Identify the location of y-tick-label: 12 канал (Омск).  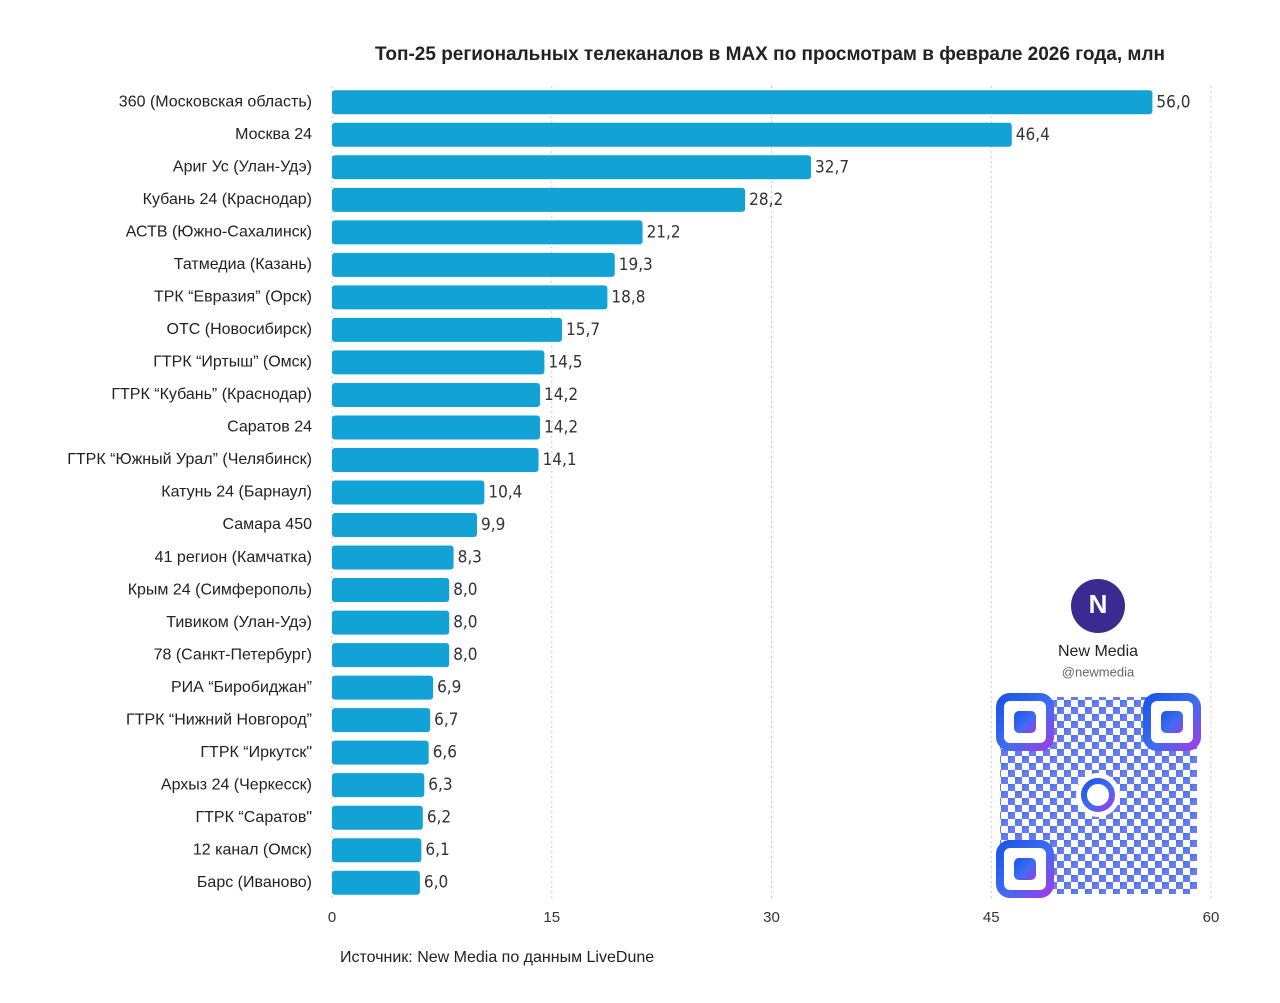
(252, 849).